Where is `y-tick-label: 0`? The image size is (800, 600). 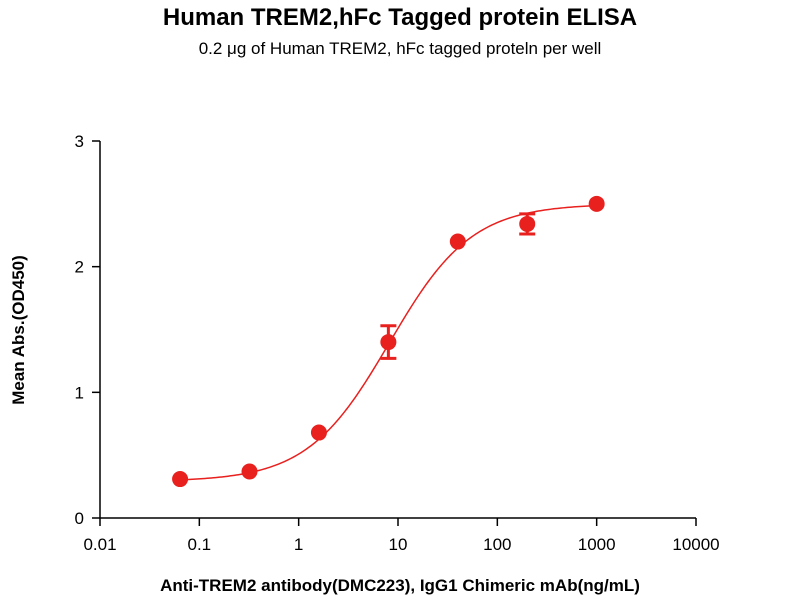
y-tick-label: 0 is located at coordinates (79, 518).